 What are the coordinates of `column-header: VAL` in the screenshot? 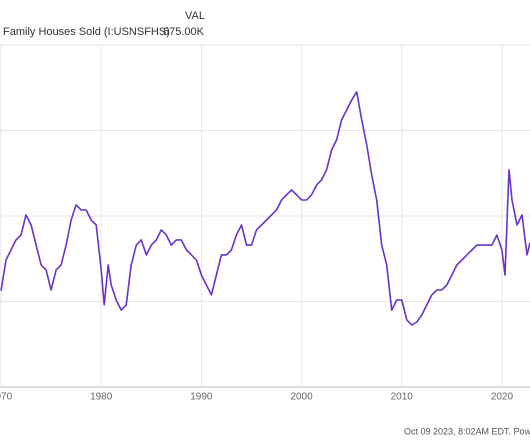 It's located at (195, 16).